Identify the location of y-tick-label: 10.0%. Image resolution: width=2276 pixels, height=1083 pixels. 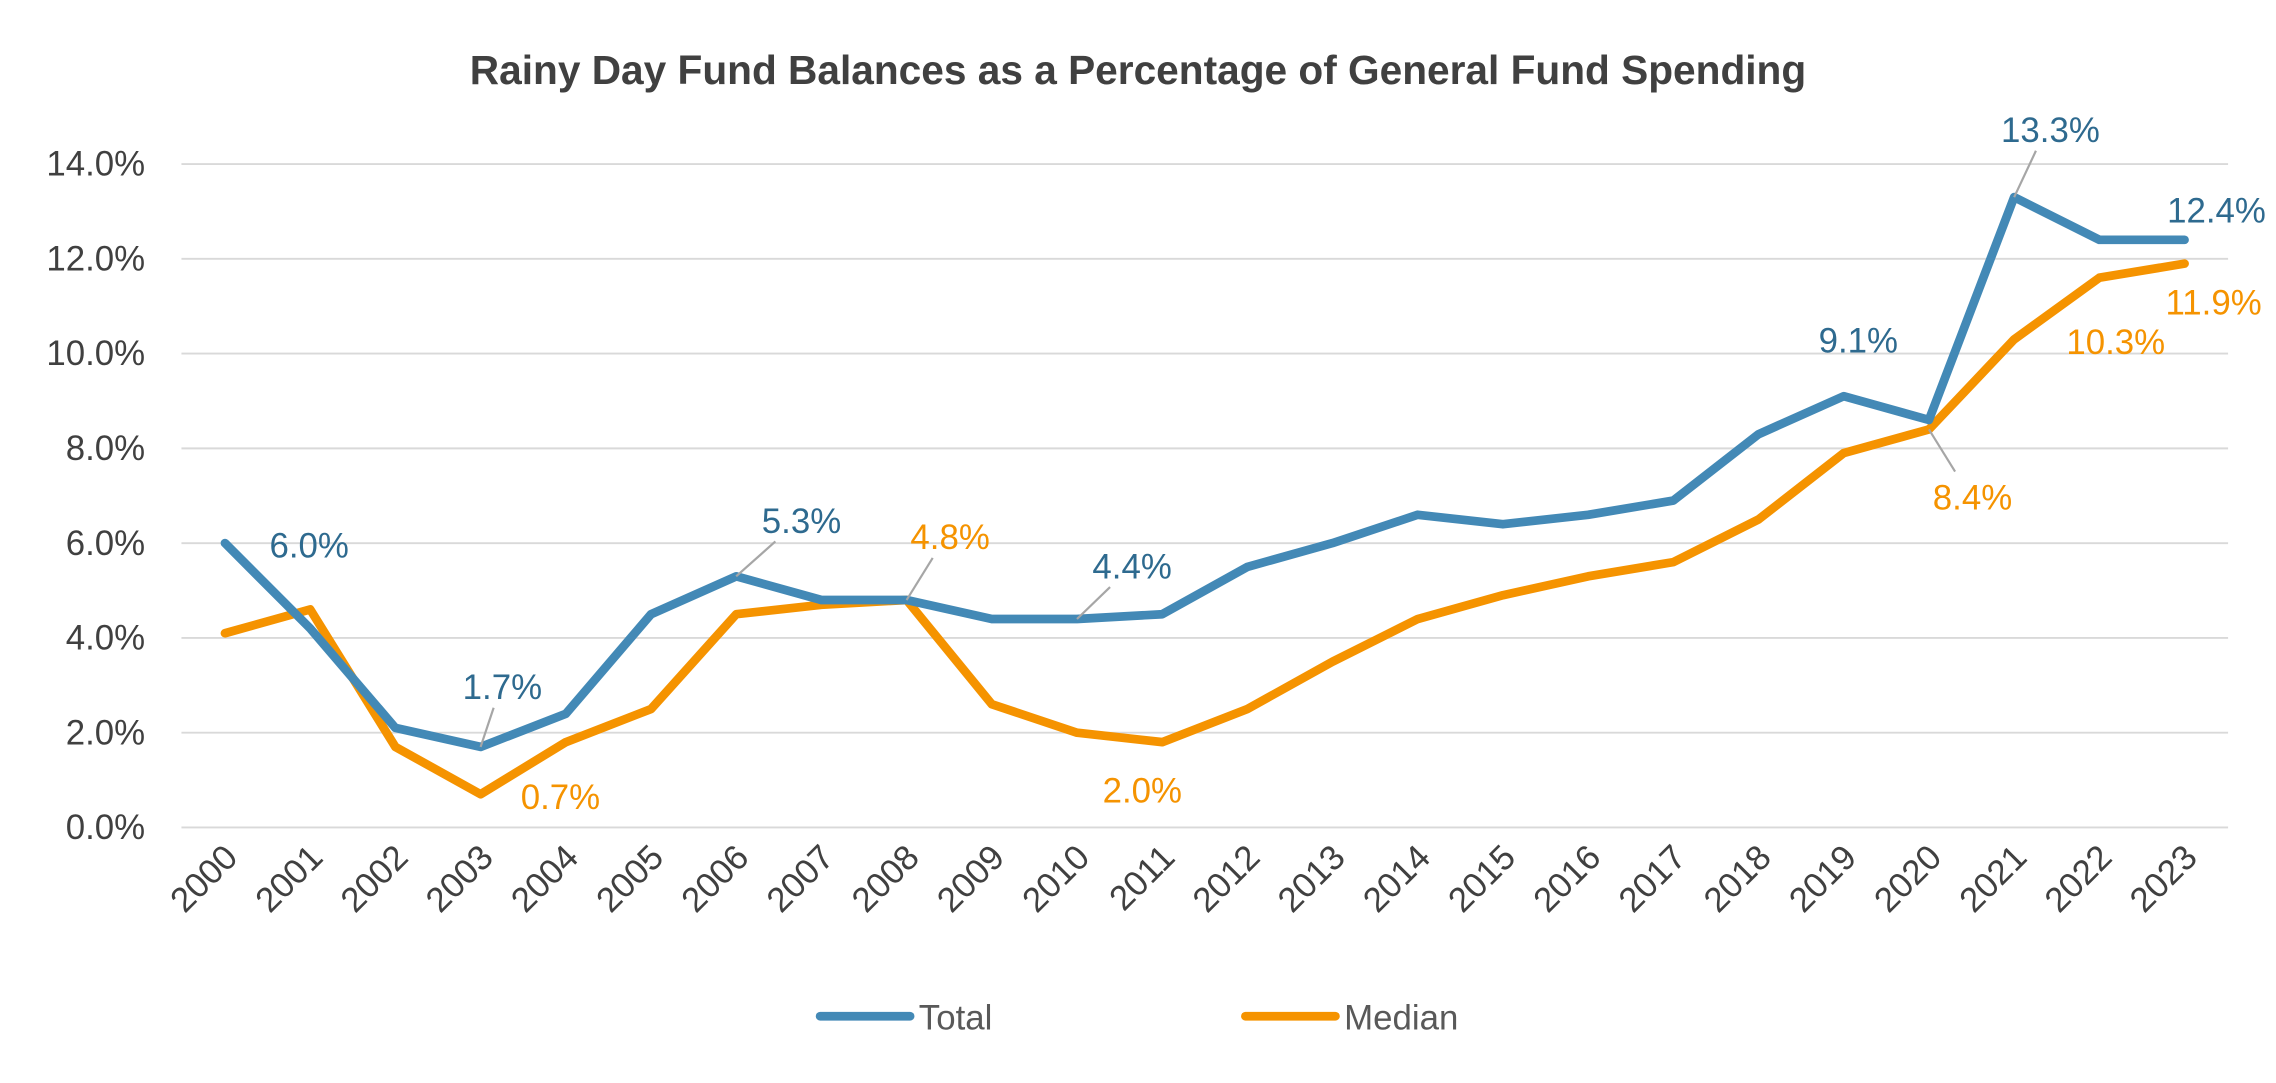
(95, 353).